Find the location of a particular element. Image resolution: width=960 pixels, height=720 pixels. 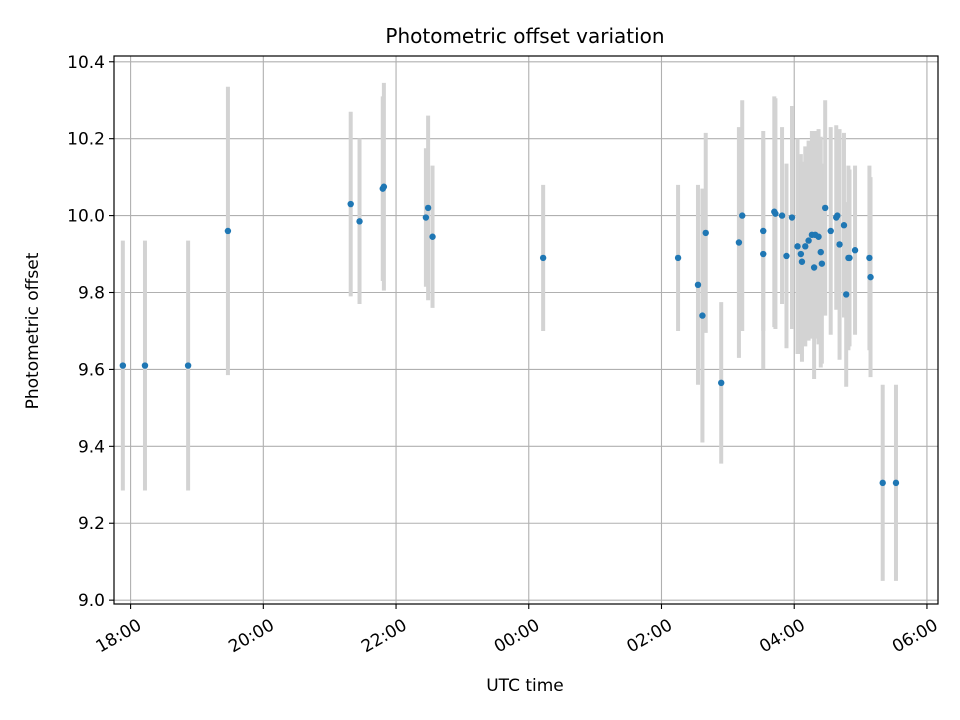

y-axis-label: Photometric offset is located at coordinates (33, 330).